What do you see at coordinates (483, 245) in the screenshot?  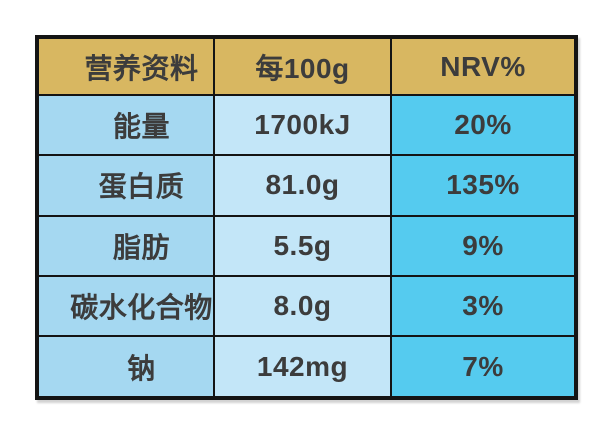 I see `cell-fat-nrv: 9%` at bounding box center [483, 245].